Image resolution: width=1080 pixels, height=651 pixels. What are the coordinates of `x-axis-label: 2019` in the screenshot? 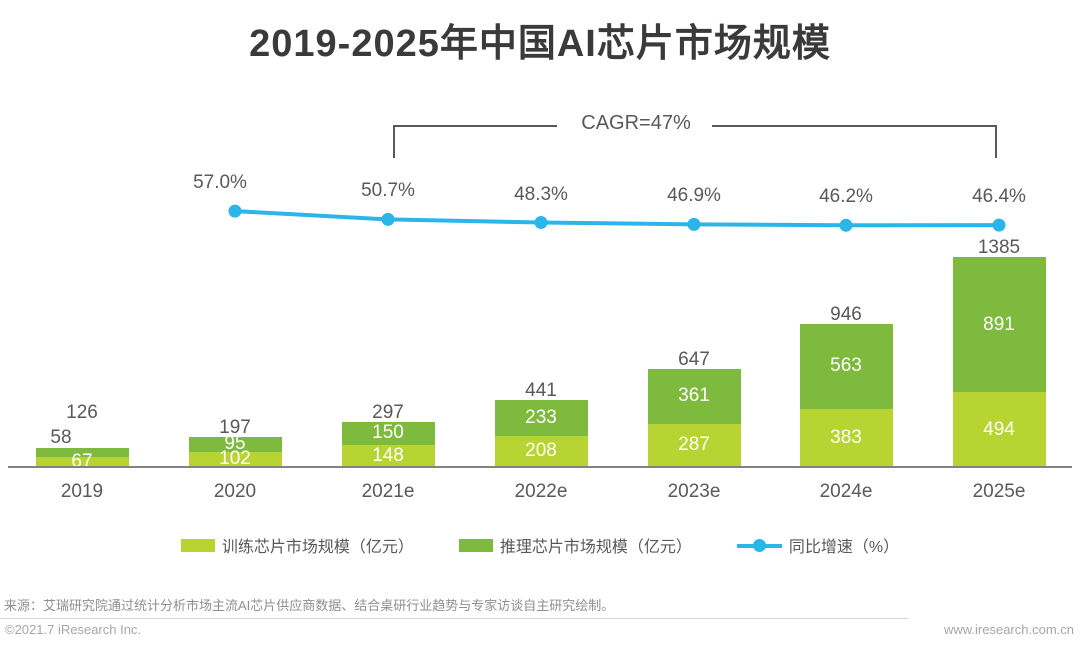 It's located at (82, 491).